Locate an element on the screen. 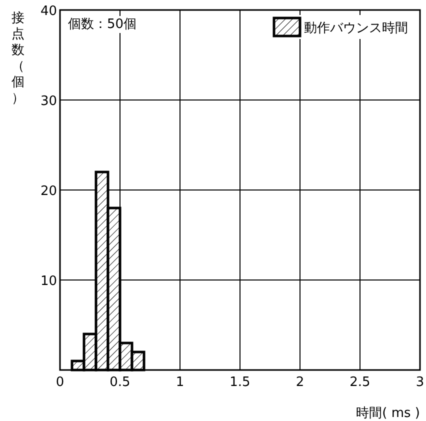 The width and height of the screenshot is (426, 421). x-tick-label: 3 is located at coordinates (420, 382).